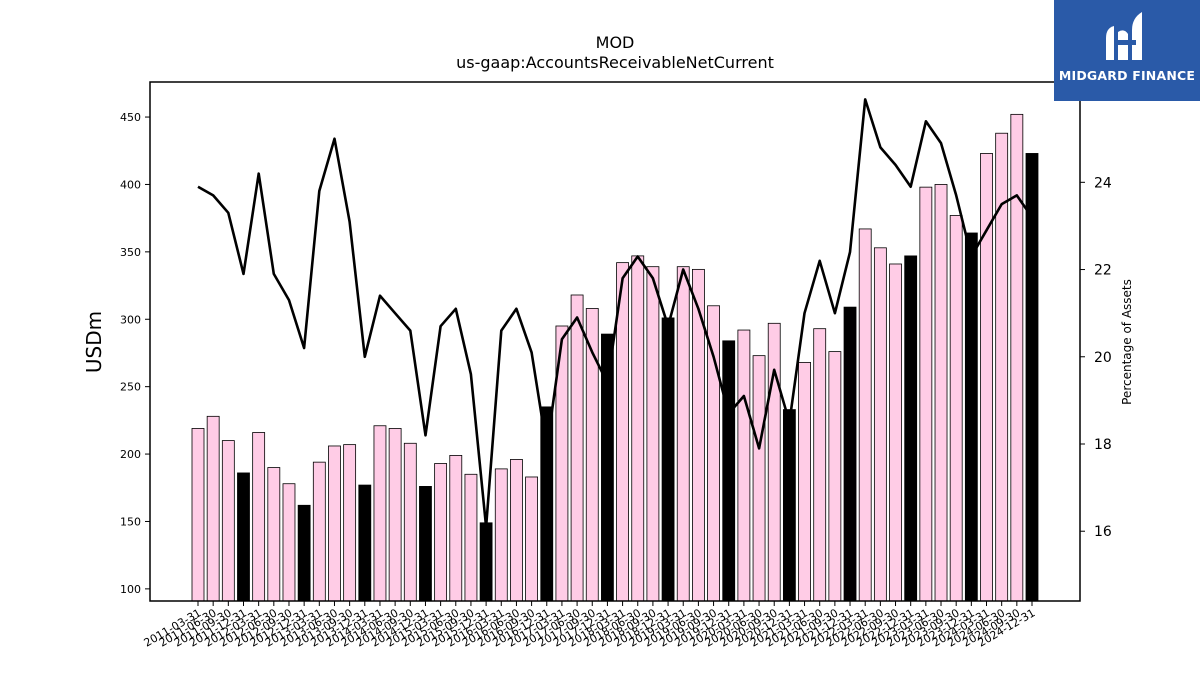 This screenshot has height=675, width=1200. Describe the element at coordinates (130, 589) in the screenshot. I see `y-tick-label: 100` at that location.